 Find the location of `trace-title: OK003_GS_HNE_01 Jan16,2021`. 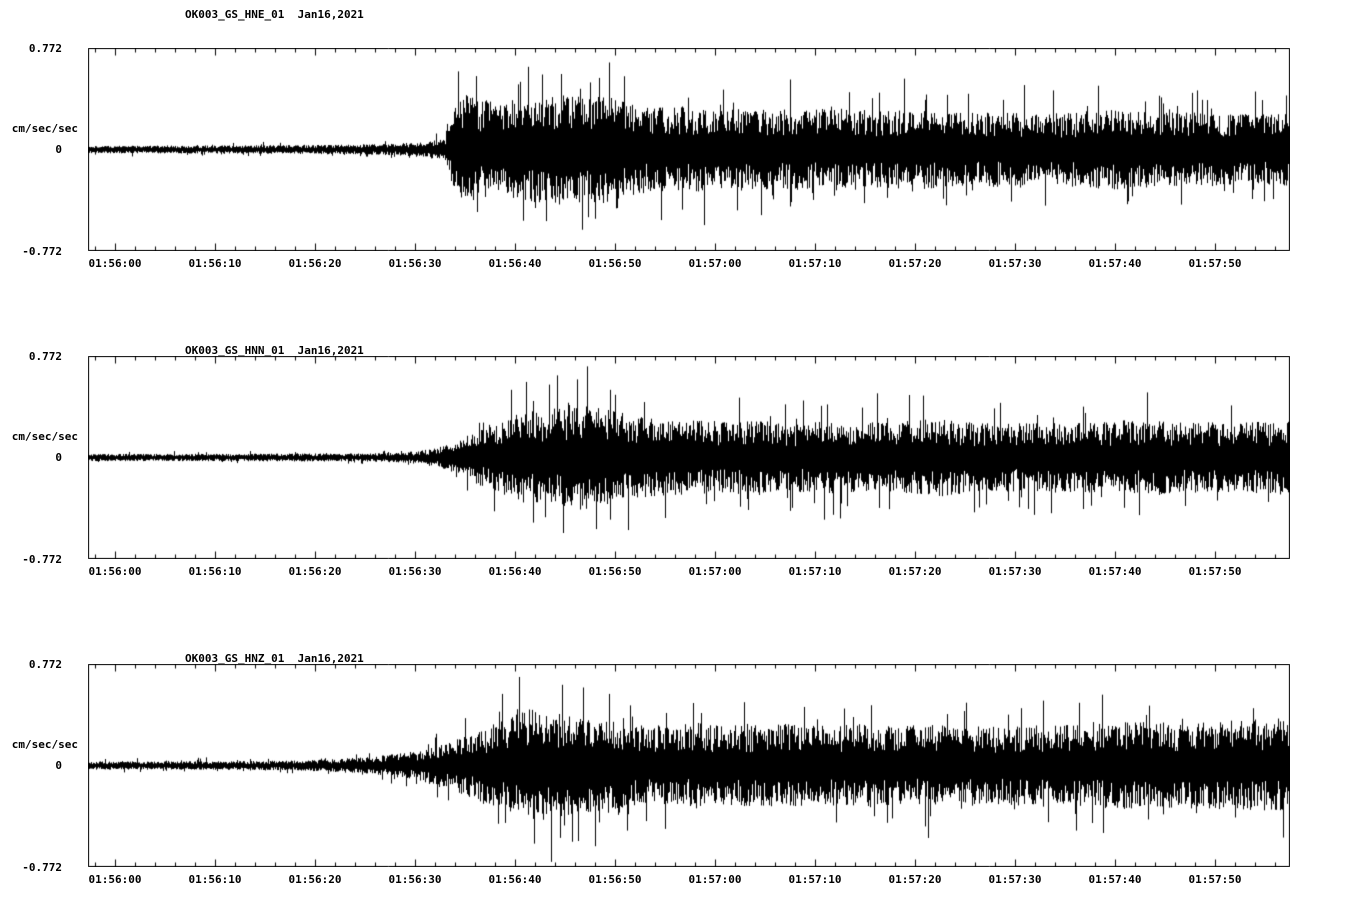

trace-title: OK003_GS_HNE_01 Jan16,2021 is located at coordinates (274, 14).